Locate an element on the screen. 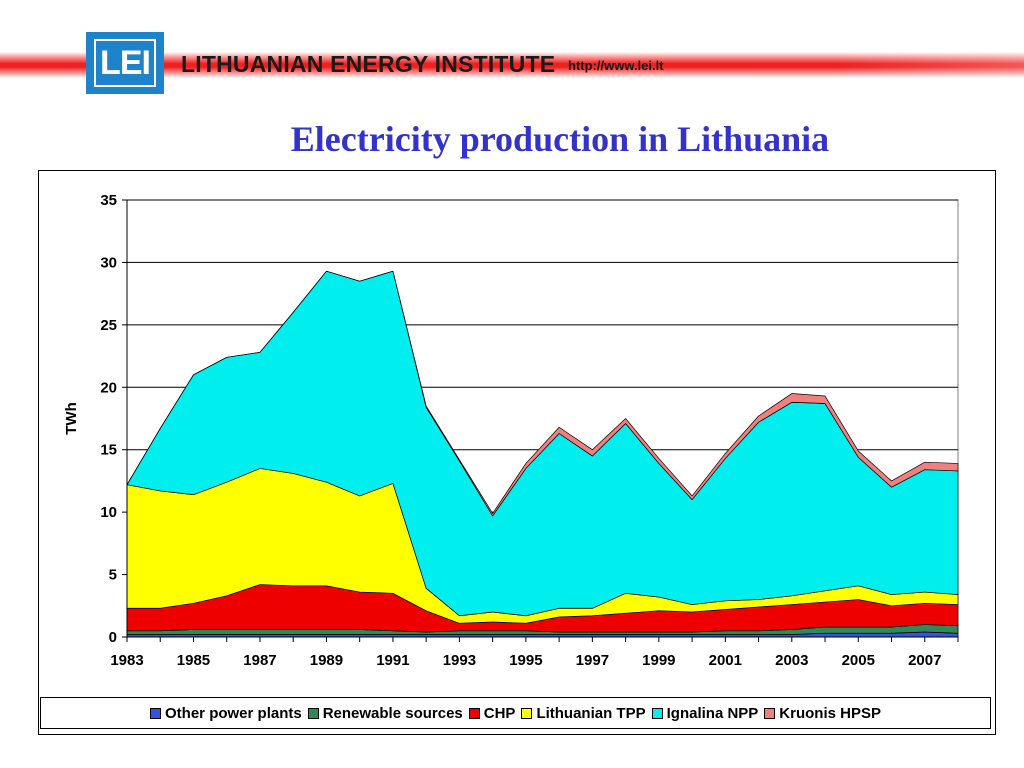 The width and height of the screenshot is (1024, 768). y-tick-label: 0 is located at coordinates (113, 637).